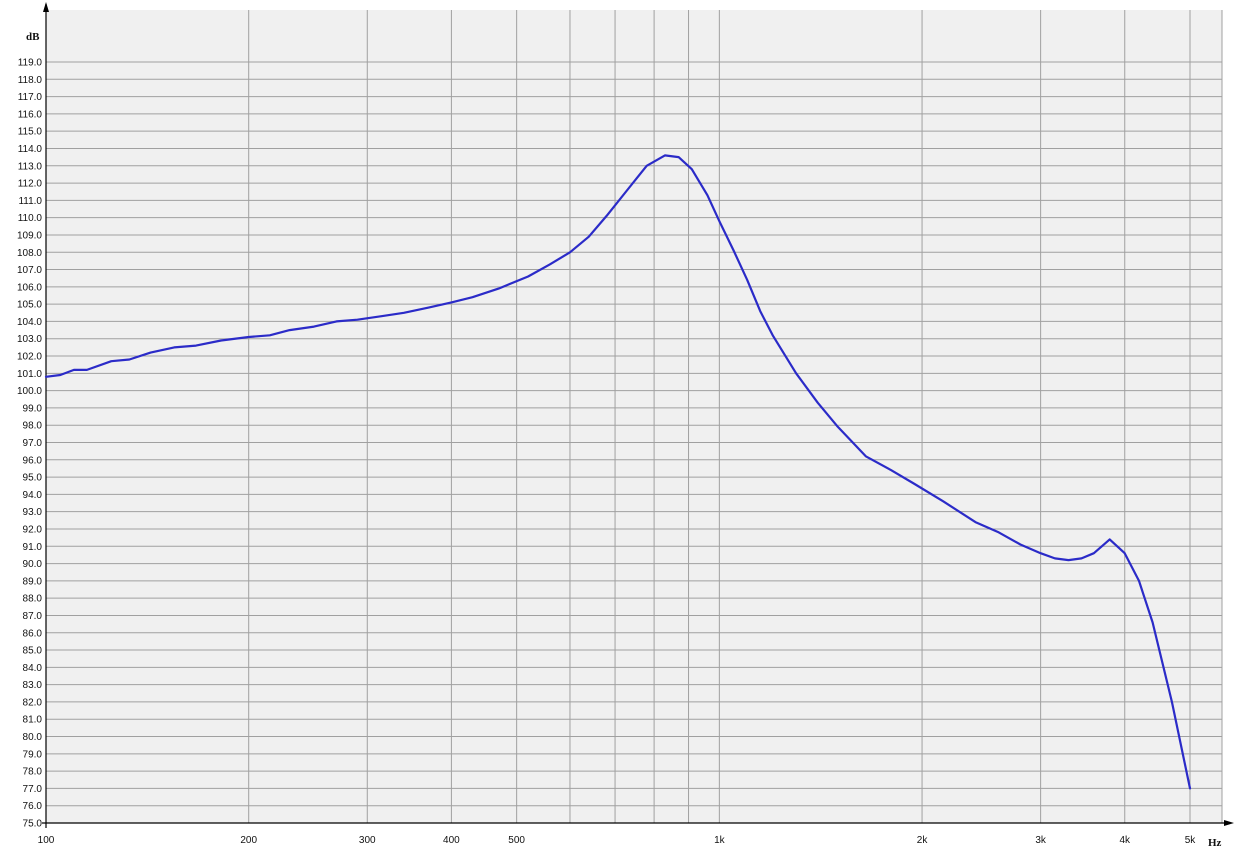 The image size is (1236, 852). I want to click on y-tick-label: 118.0, so click(30, 80).